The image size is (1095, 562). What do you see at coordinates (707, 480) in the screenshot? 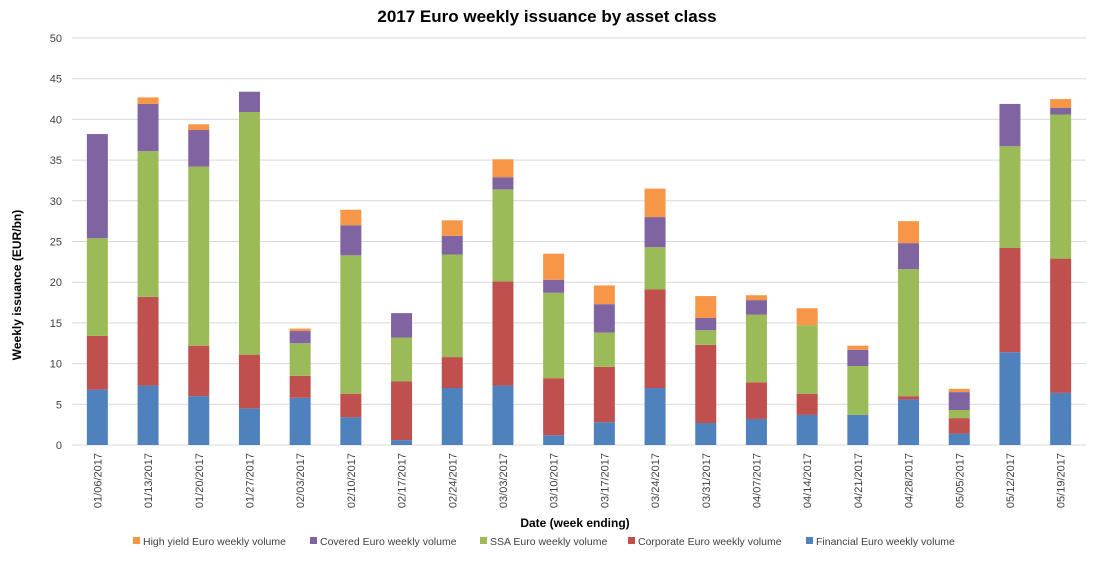
I see `x-tick-label: 03/31/2017` at bounding box center [707, 480].